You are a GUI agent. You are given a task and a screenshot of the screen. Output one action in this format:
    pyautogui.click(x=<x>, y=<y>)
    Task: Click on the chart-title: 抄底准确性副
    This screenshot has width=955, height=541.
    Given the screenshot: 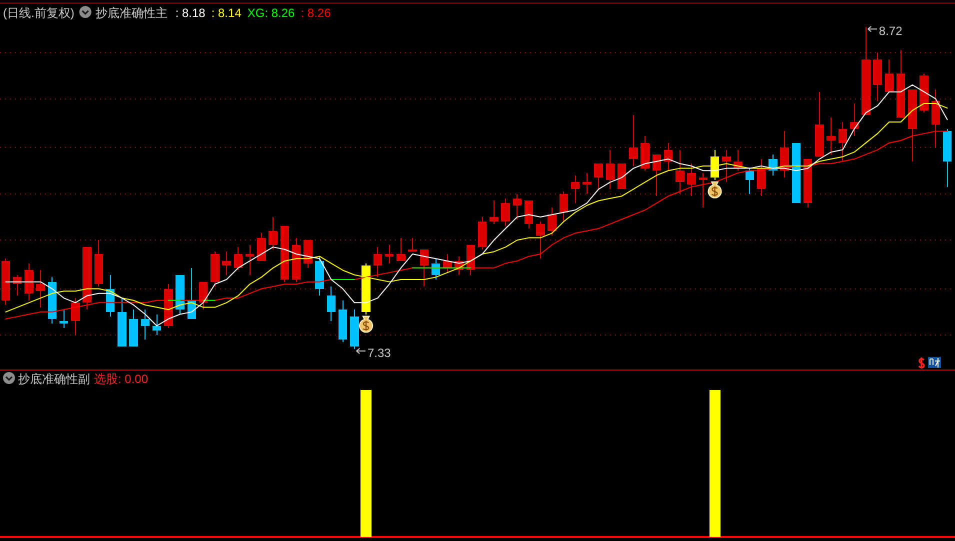 What is the action you would take?
    pyautogui.click(x=54, y=379)
    